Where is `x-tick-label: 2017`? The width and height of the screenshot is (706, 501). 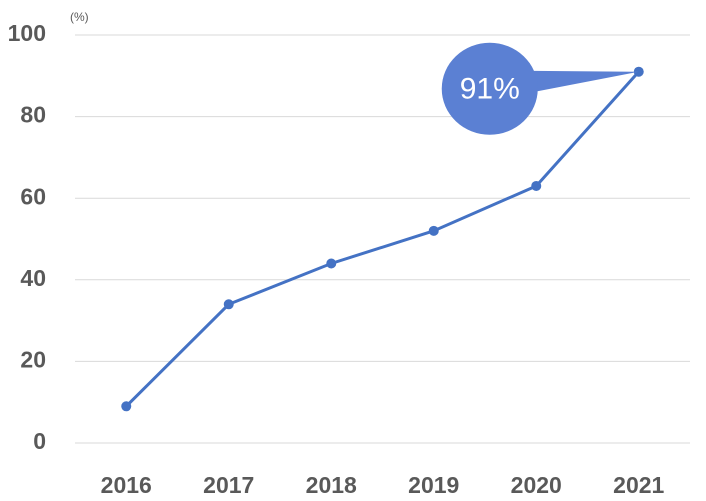 x-tick-label: 2017 is located at coordinates (228, 485).